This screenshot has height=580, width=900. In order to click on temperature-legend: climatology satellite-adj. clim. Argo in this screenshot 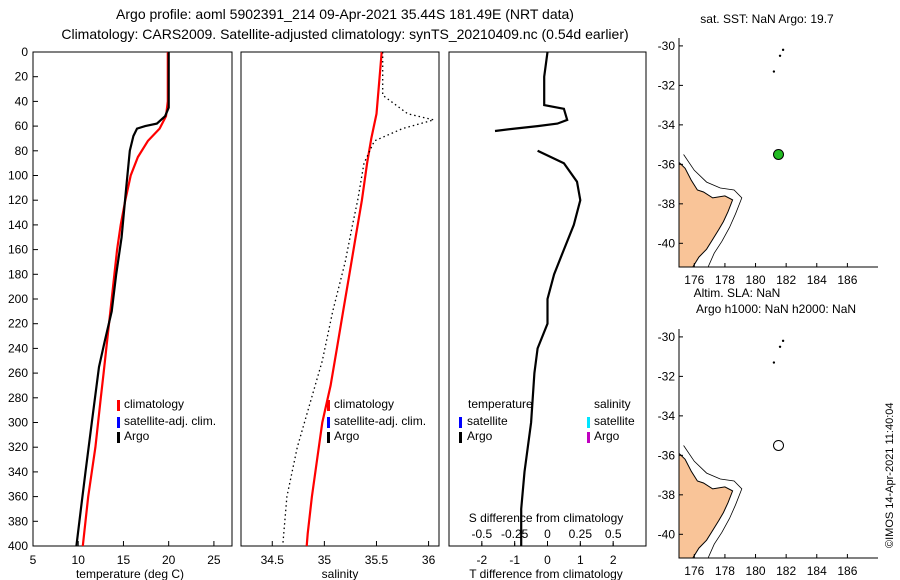, I will do `click(166, 420)`.